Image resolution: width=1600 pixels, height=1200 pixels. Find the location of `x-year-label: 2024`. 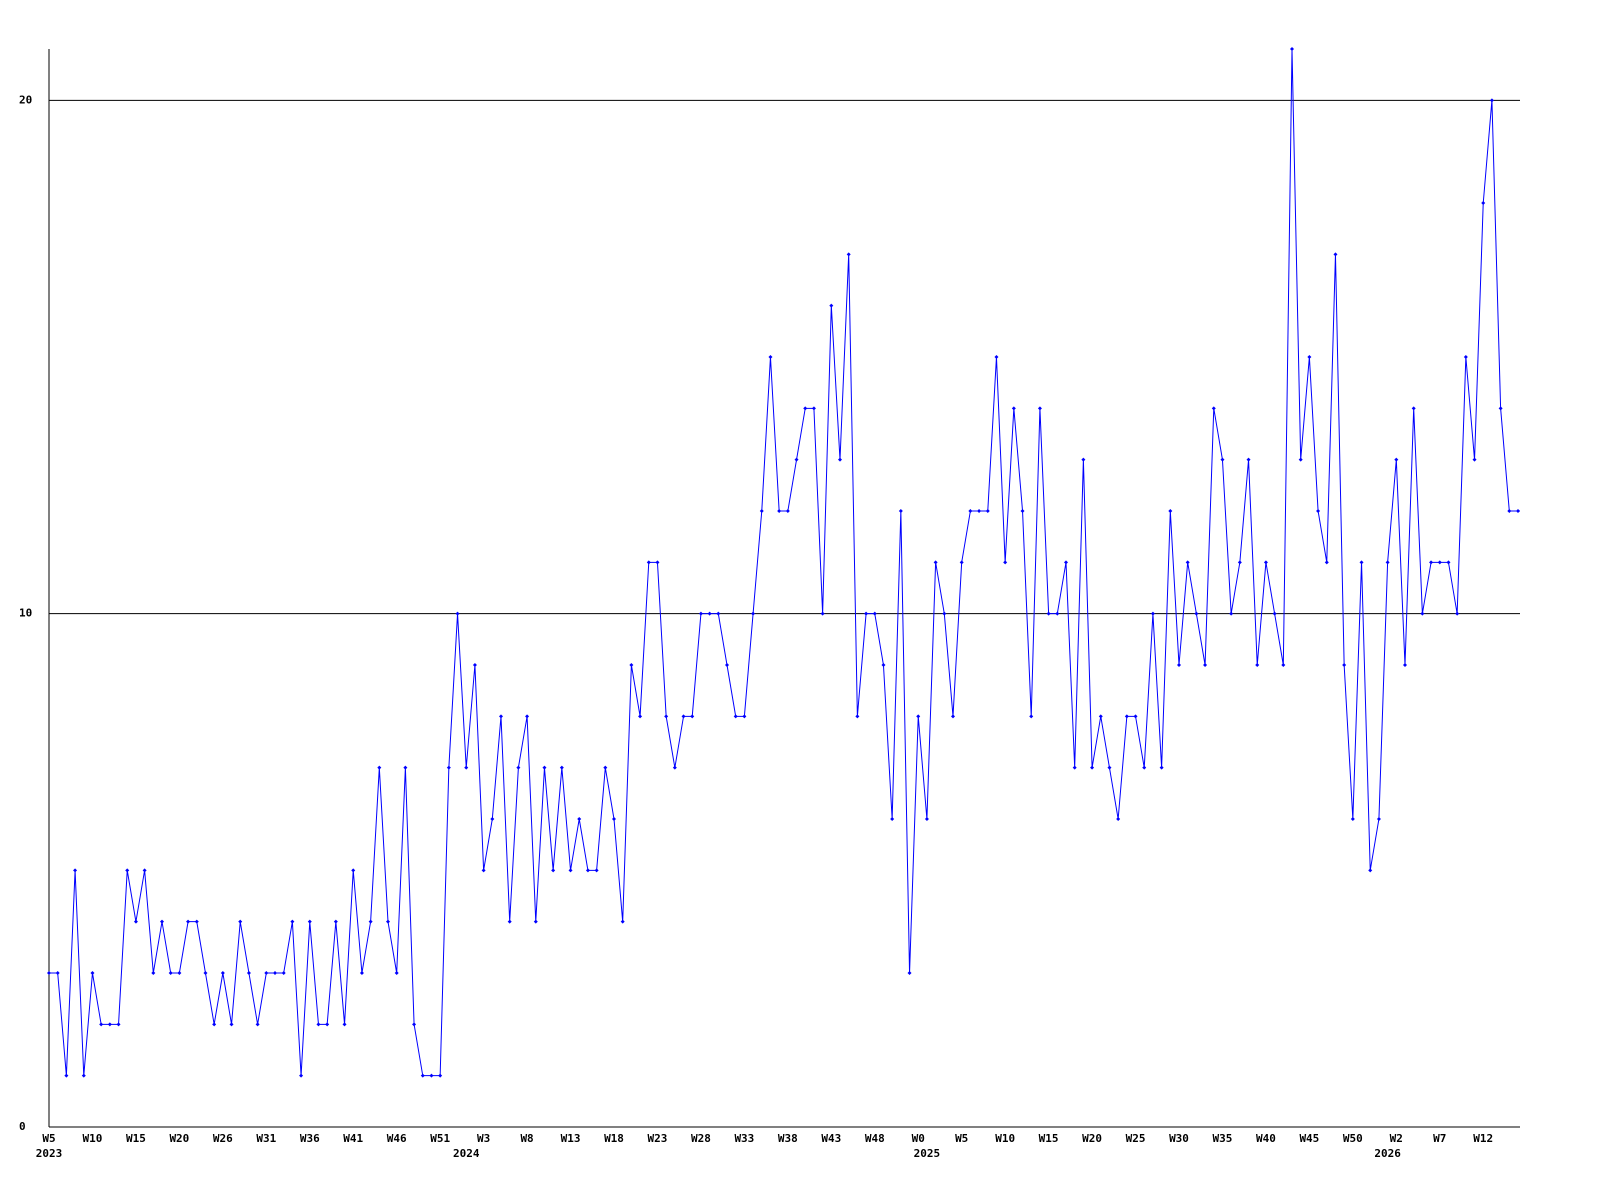

x-year-label: 2024 is located at coordinates (466, 1153).